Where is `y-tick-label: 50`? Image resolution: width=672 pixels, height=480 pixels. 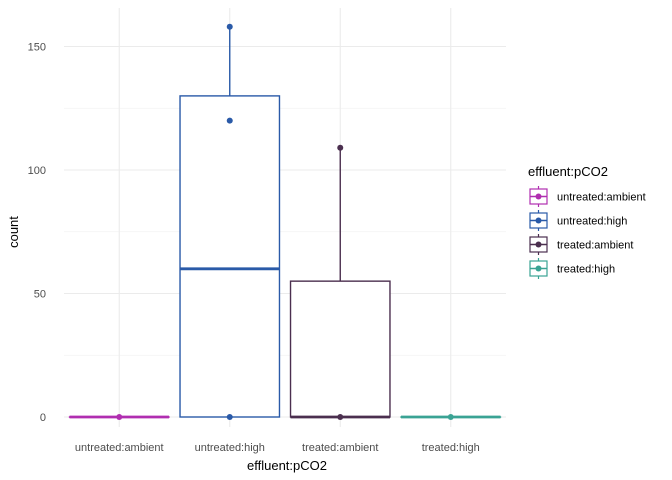 y-tick-label: 50 is located at coordinates (40, 295).